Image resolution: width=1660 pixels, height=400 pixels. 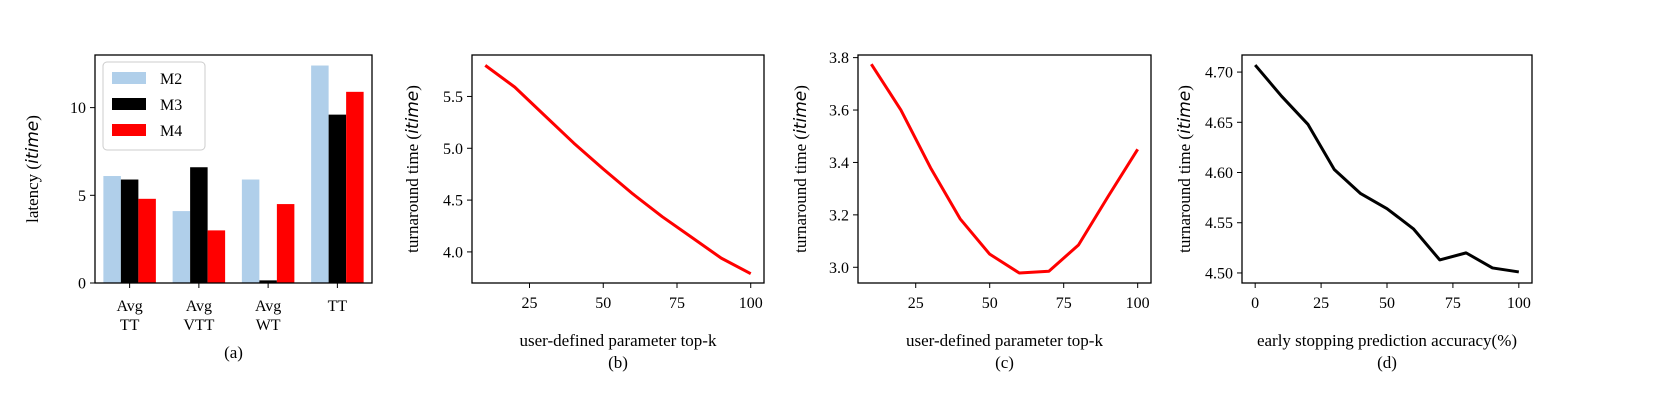 What do you see at coordinates (1387, 362) in the screenshot?
I see `panel-caption: (d)` at bounding box center [1387, 362].